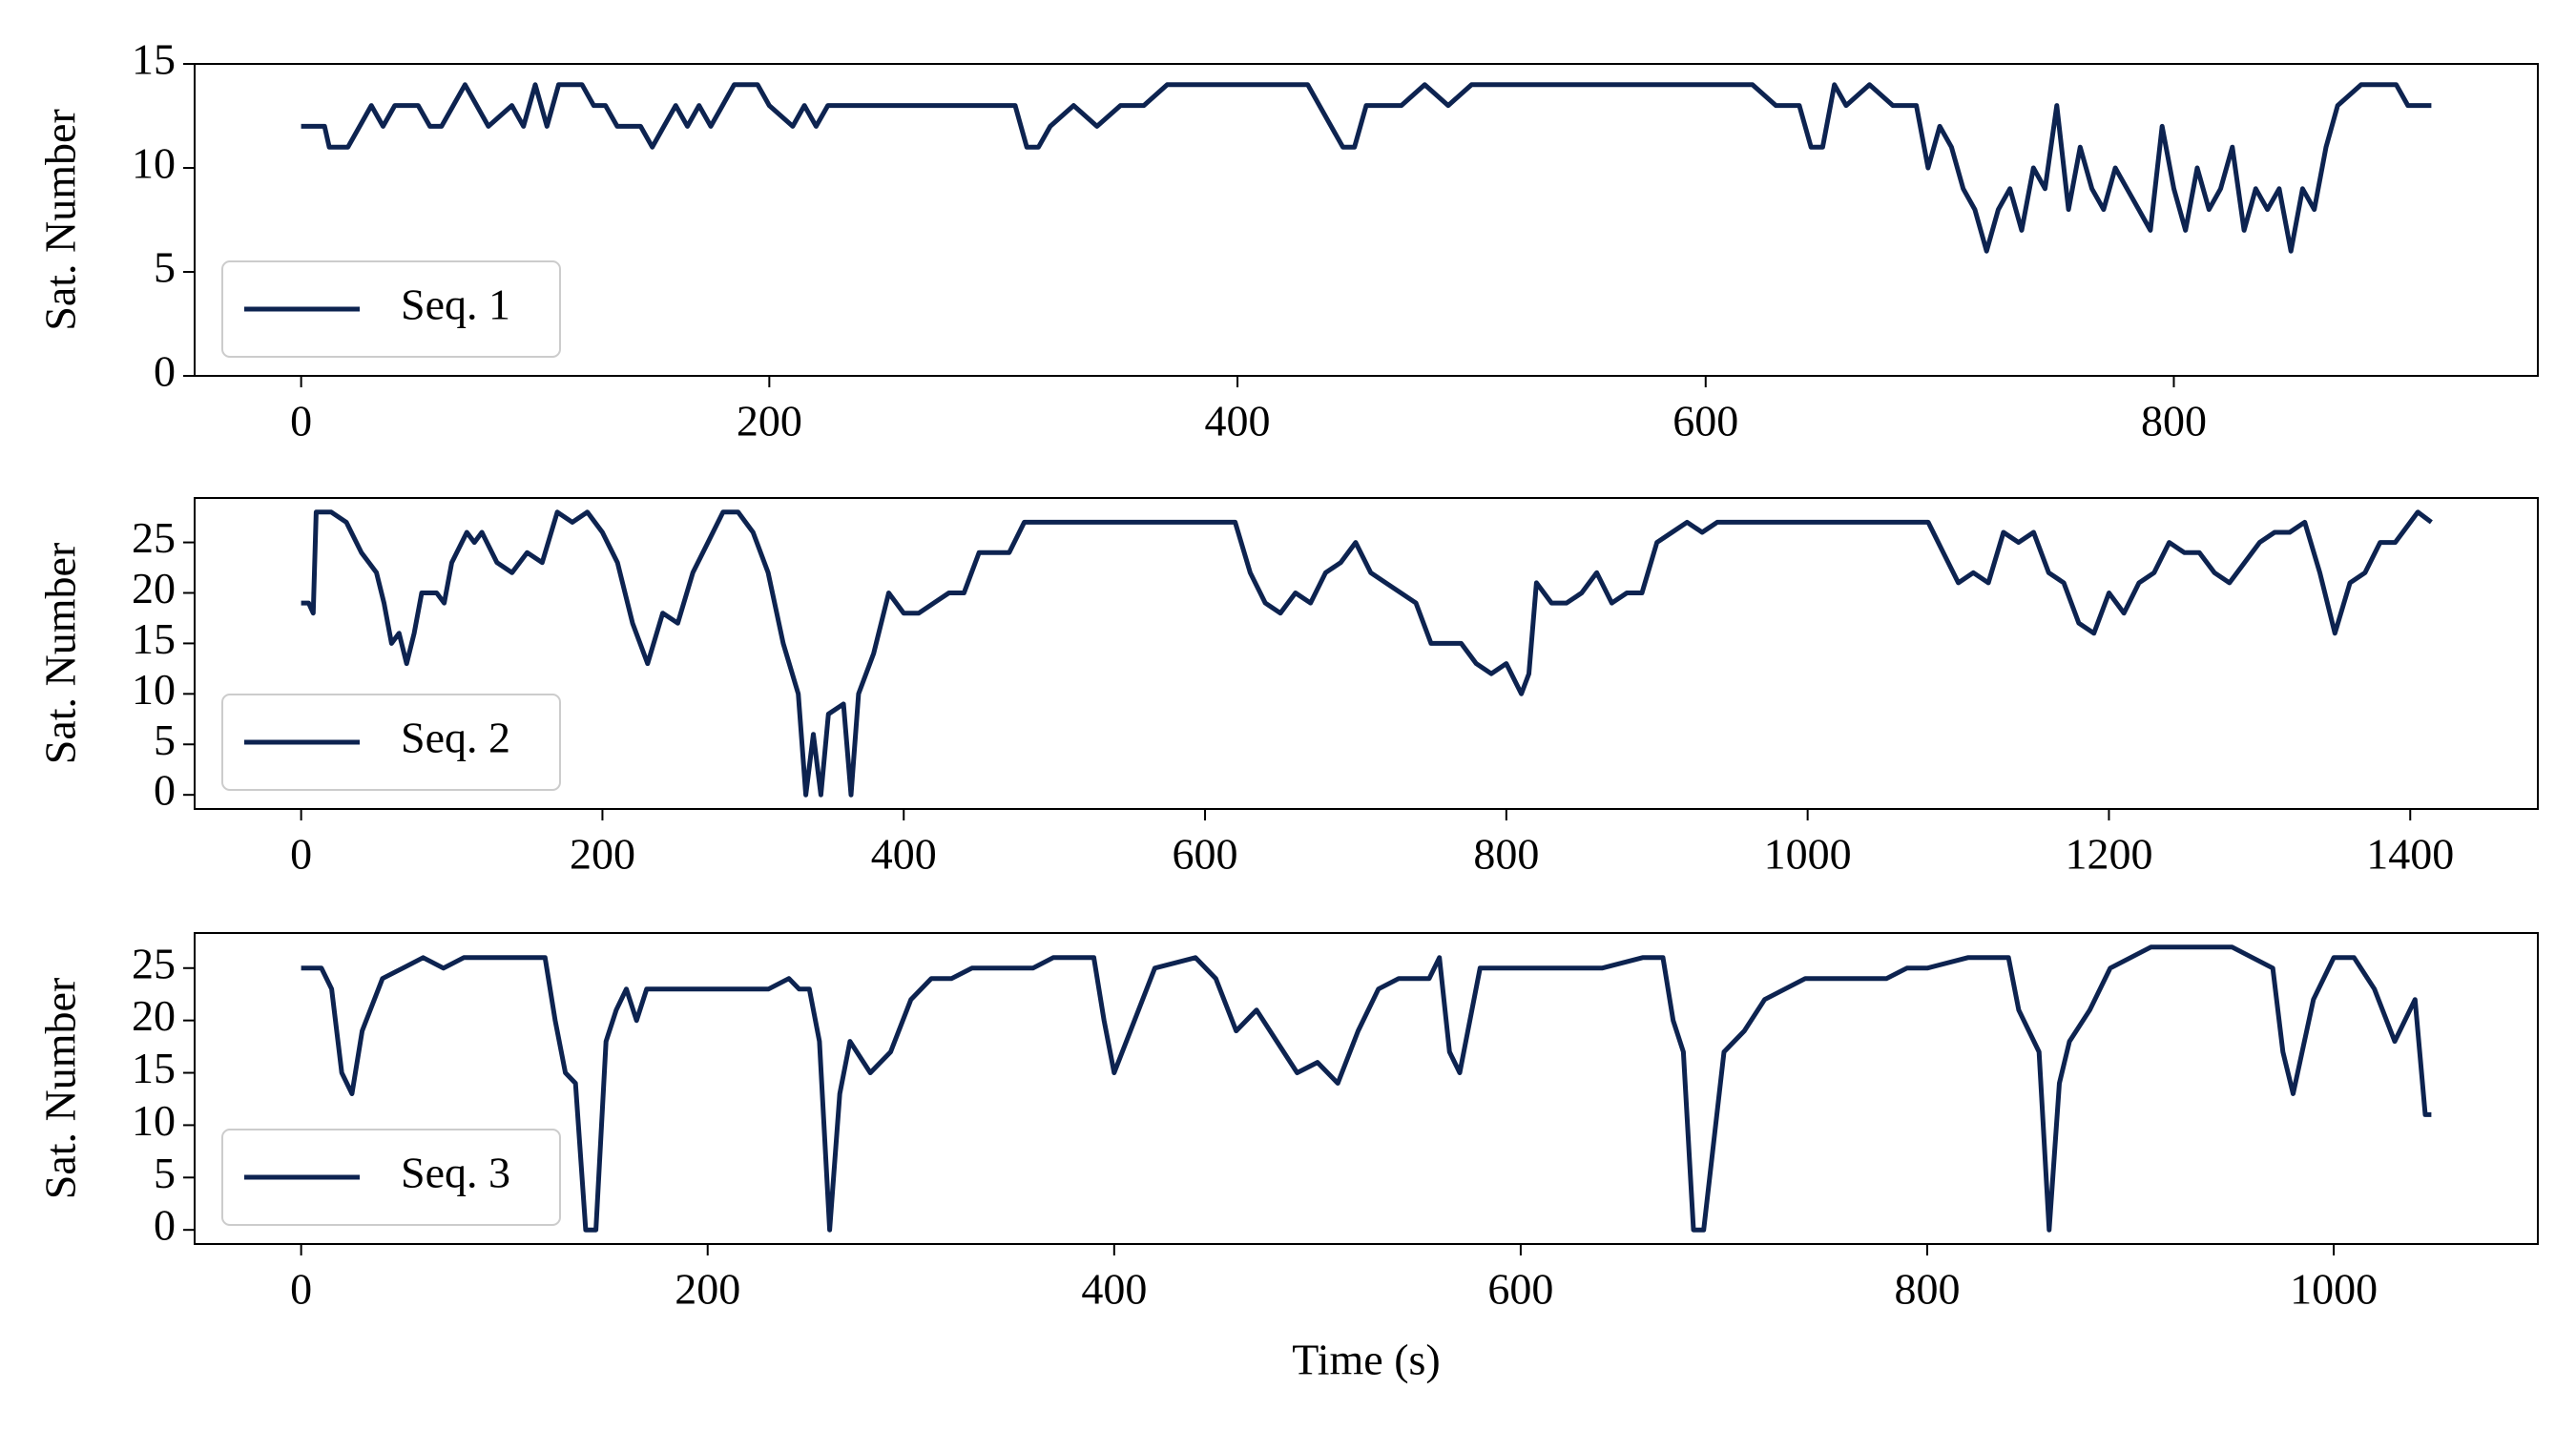 This screenshot has height=1431, width=2576. I want to click on x-axis-label: Time (s), so click(1366, 1360).